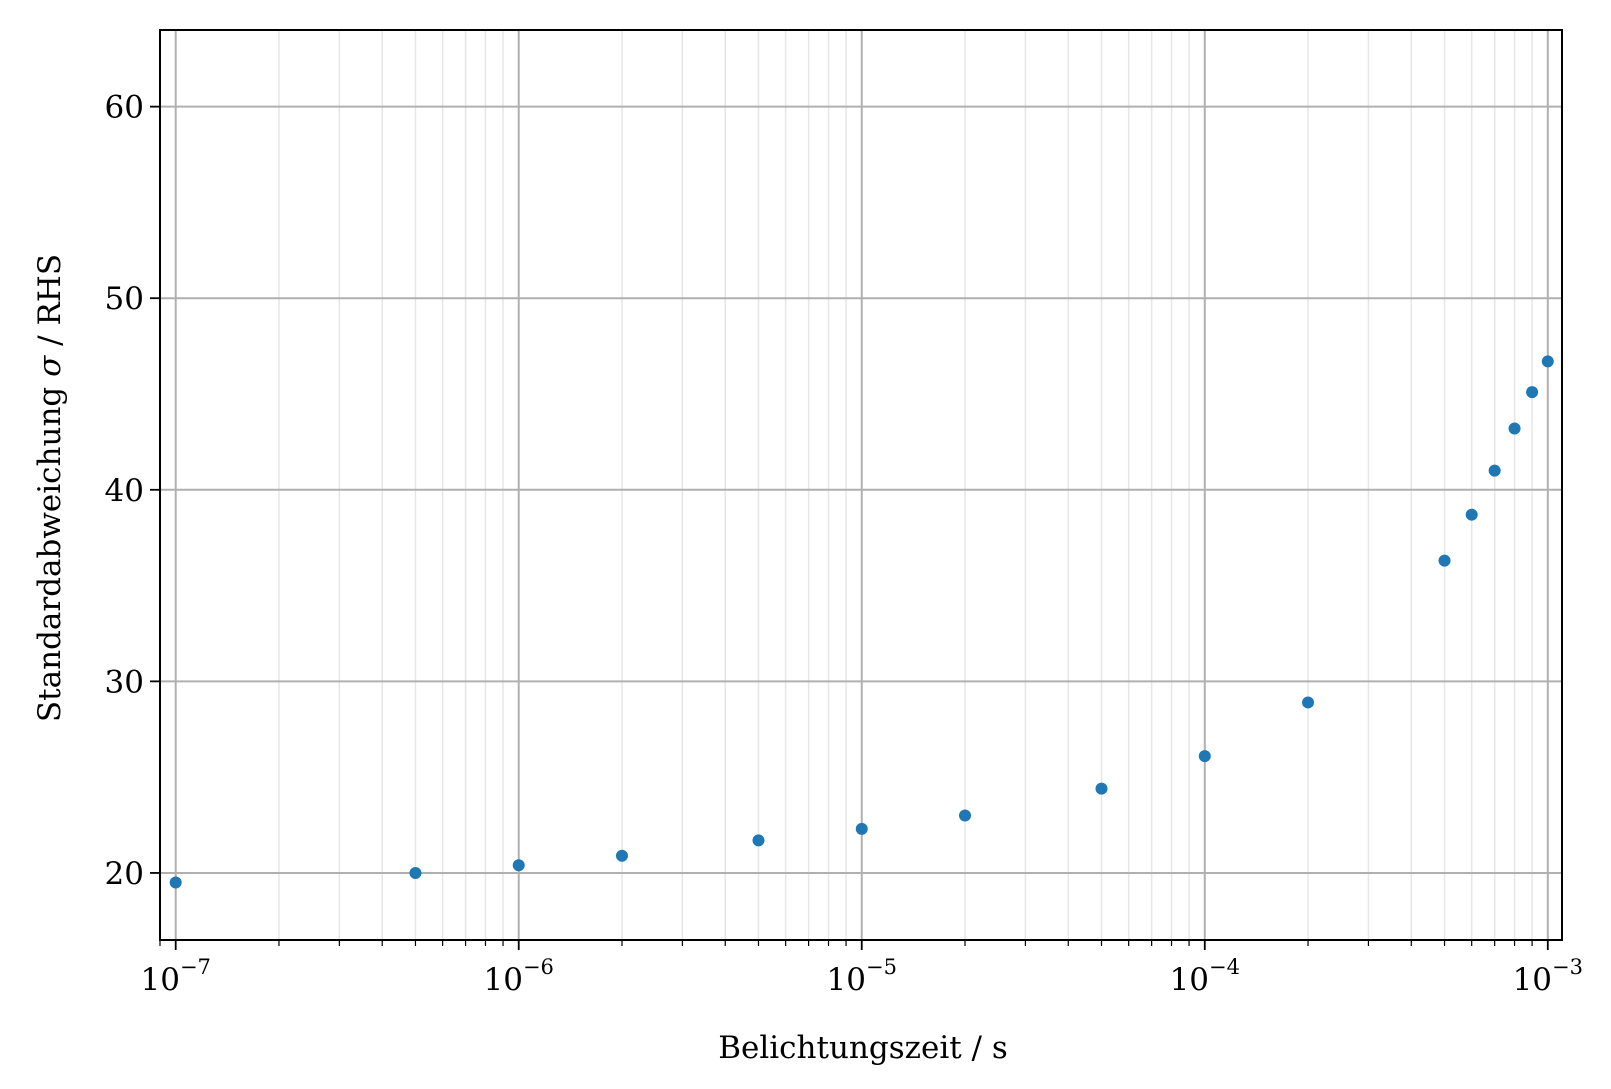 Image resolution: width=1611 pixels, height=1089 pixels. I want to click on y-axis-label-part-1: Standardabweichung, so click(50, 549).